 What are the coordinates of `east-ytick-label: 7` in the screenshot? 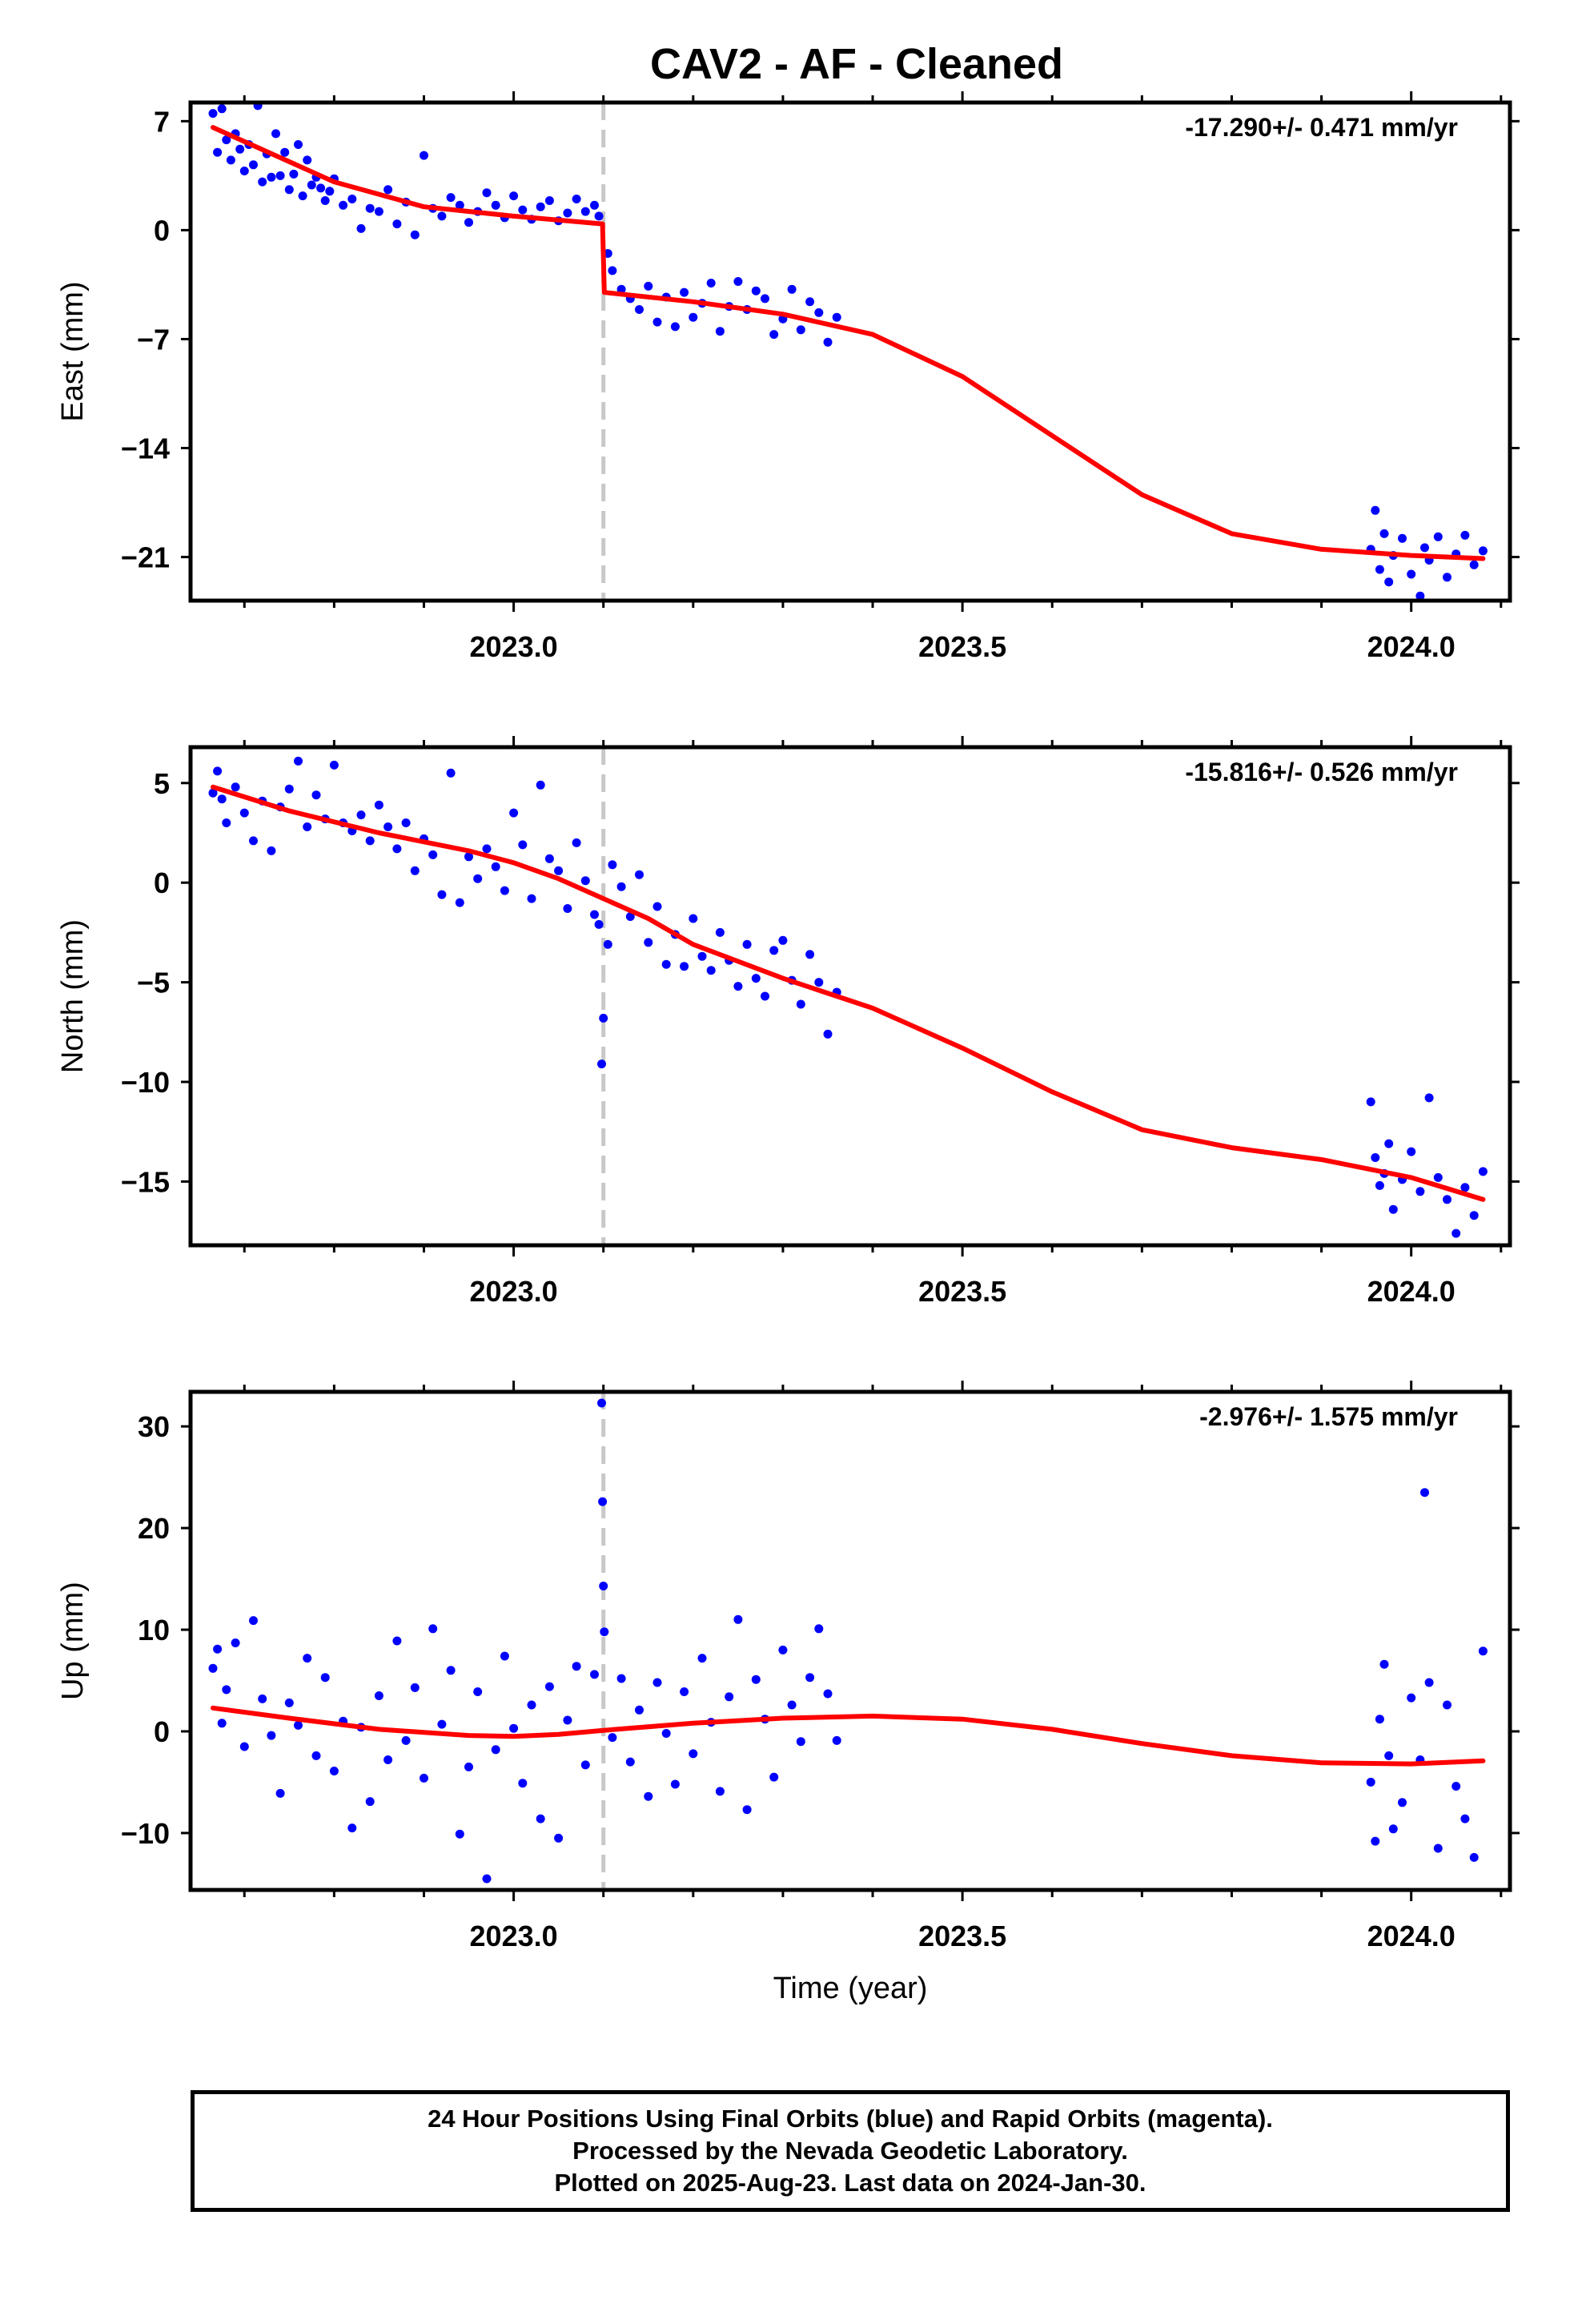 It's located at (162, 121).